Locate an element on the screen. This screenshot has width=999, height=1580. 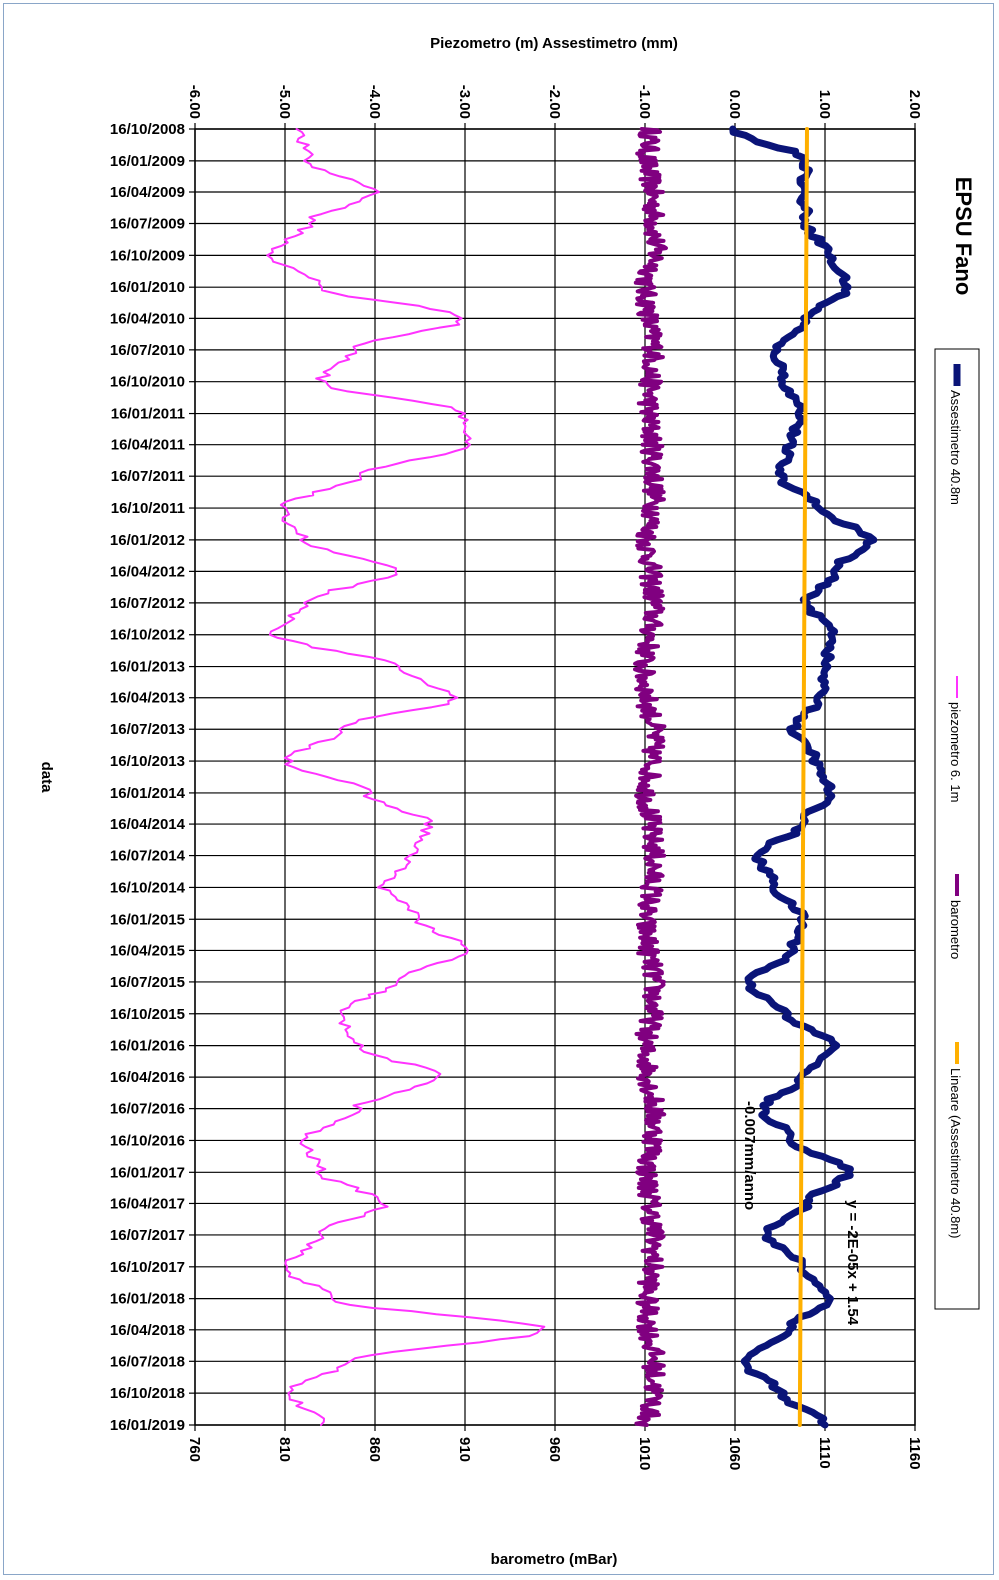
bottom-tick-label: 960 is located at coordinates (554, 1449).